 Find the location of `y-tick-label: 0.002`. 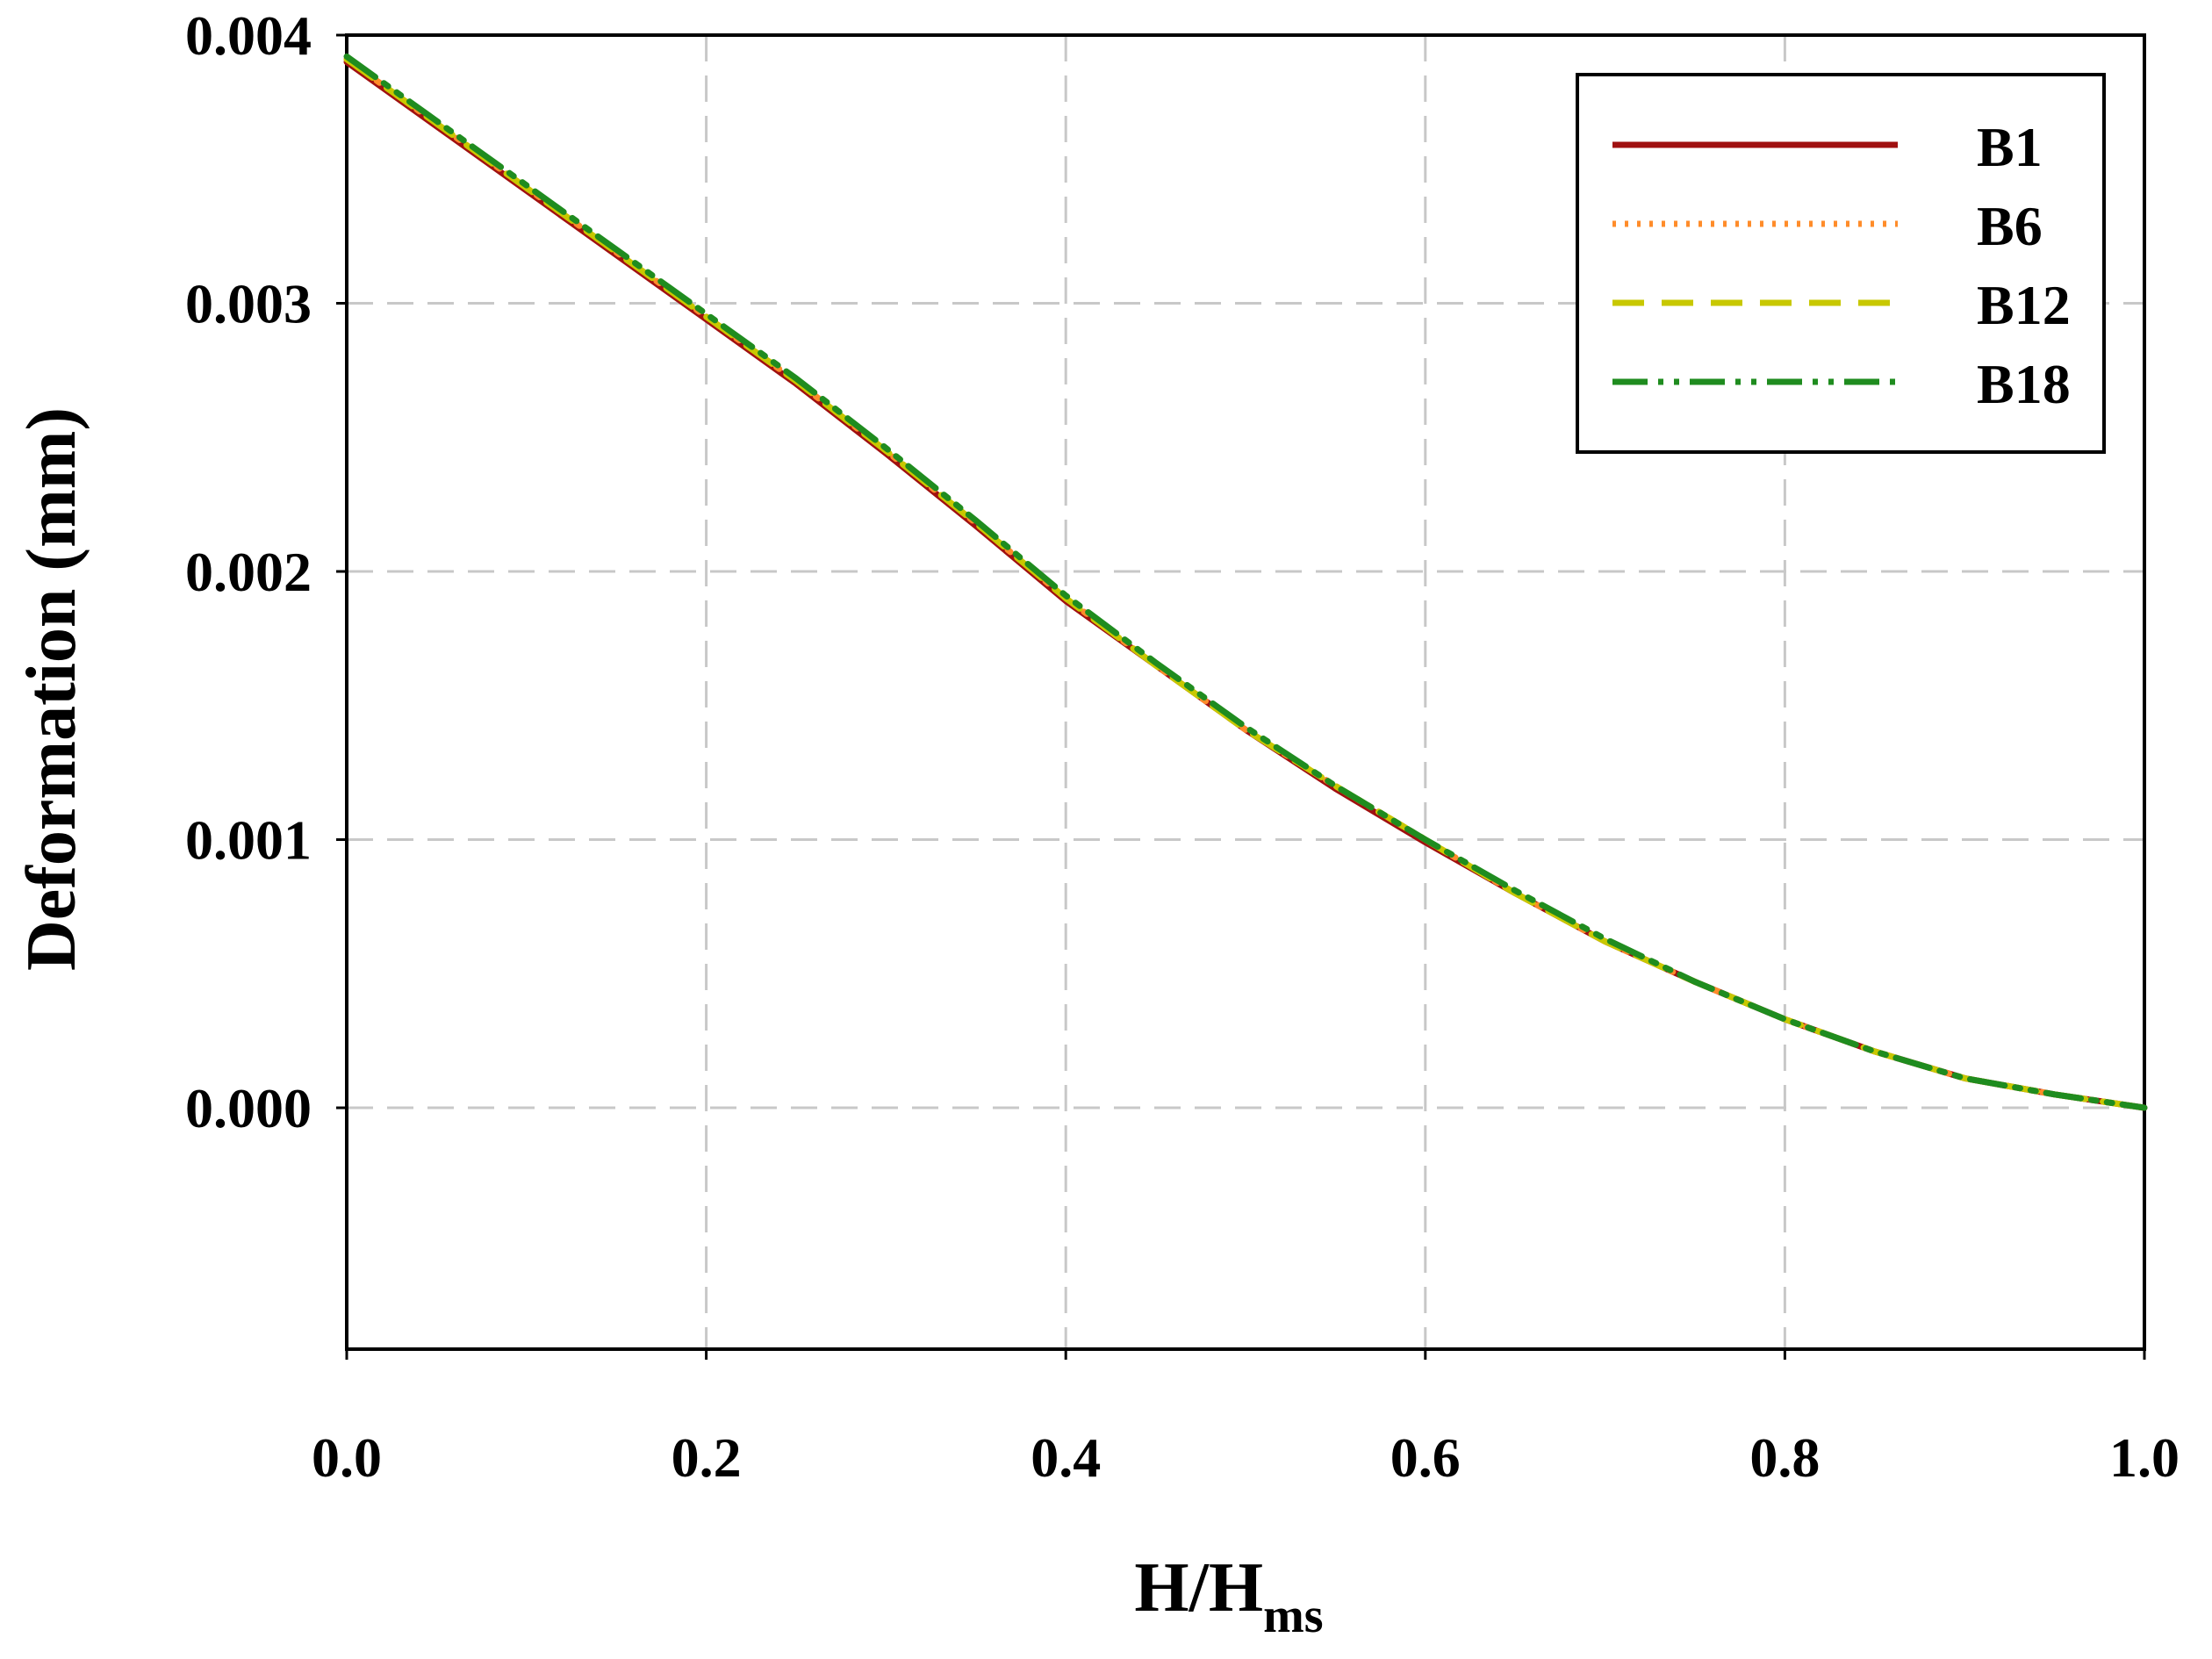

y-tick-label: 0.002 is located at coordinates (249, 572).